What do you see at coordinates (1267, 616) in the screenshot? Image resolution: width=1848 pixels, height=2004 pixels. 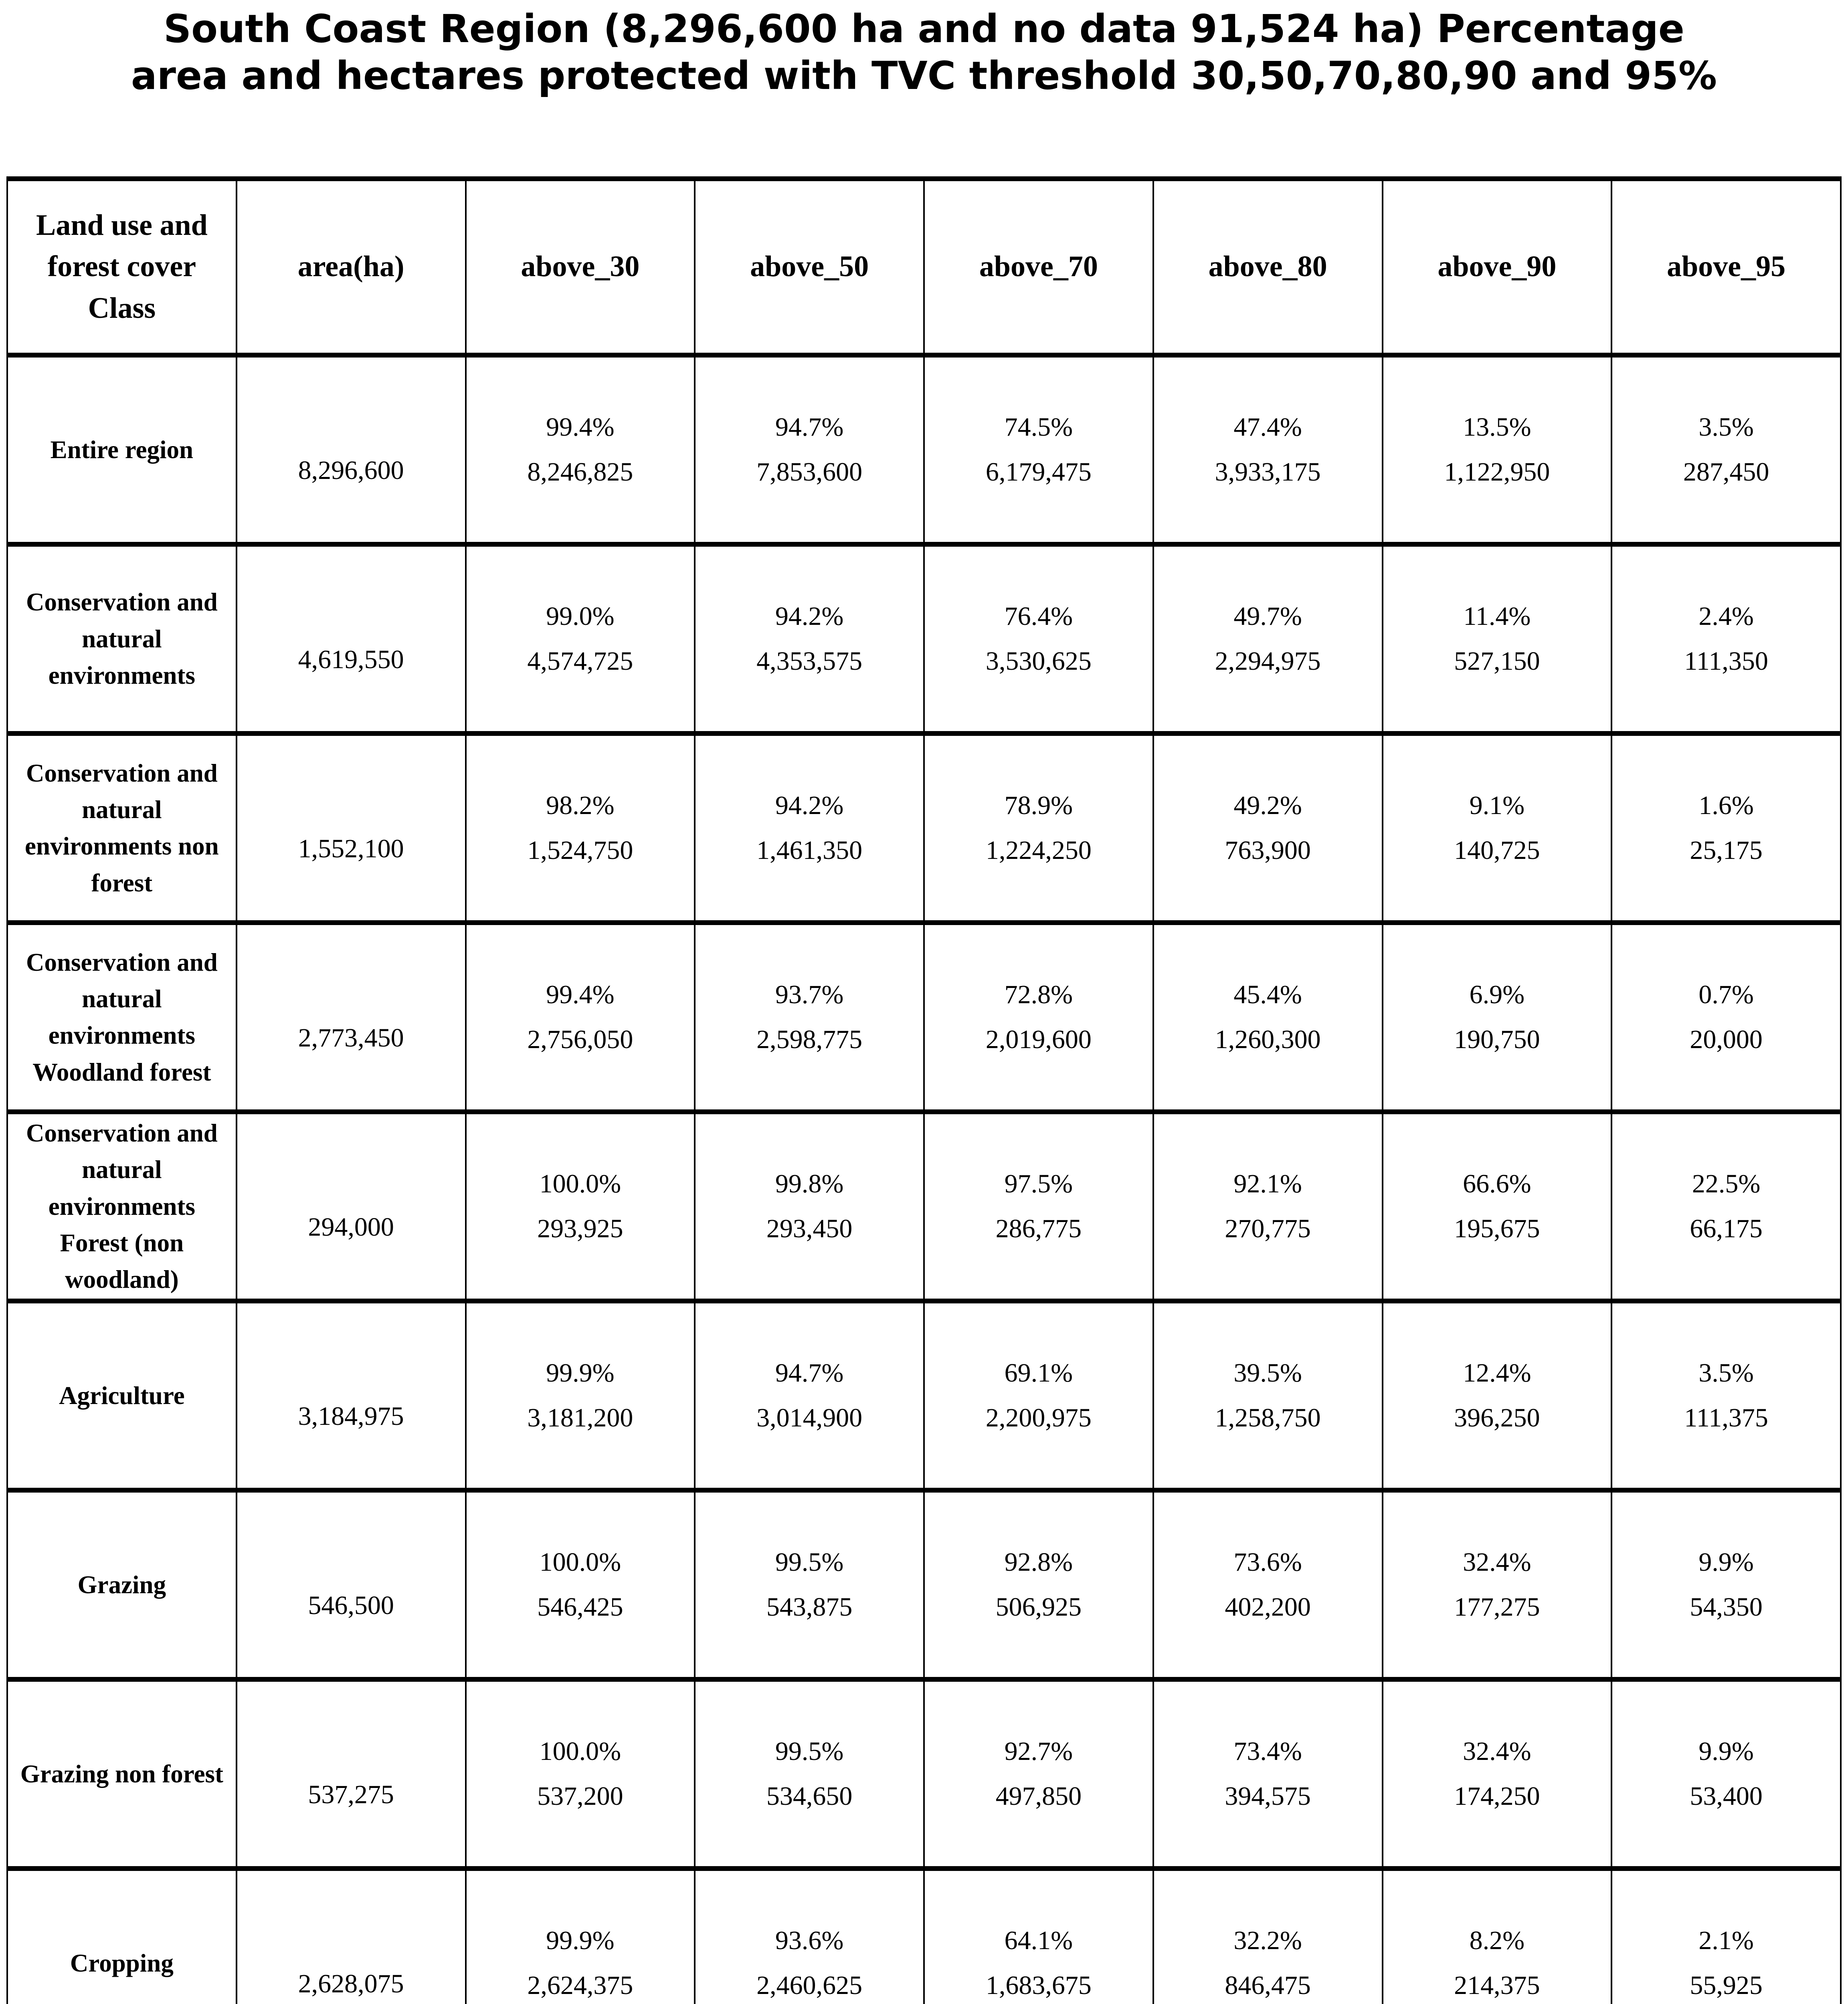 I see `percent-value: 49.7%` at bounding box center [1267, 616].